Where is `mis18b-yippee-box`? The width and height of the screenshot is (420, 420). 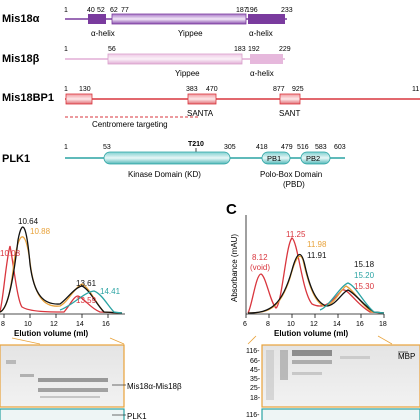 mis18b-yippee-box is located at coordinates (175, 59).